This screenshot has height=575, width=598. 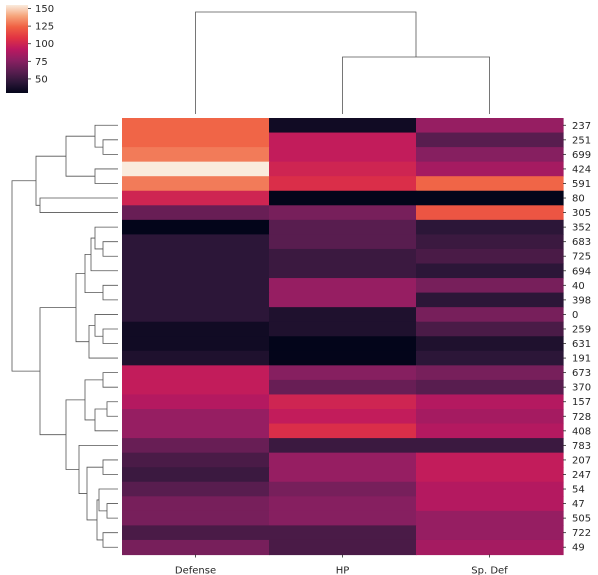 I want to click on row-tick-label: 591, so click(x=581, y=184).